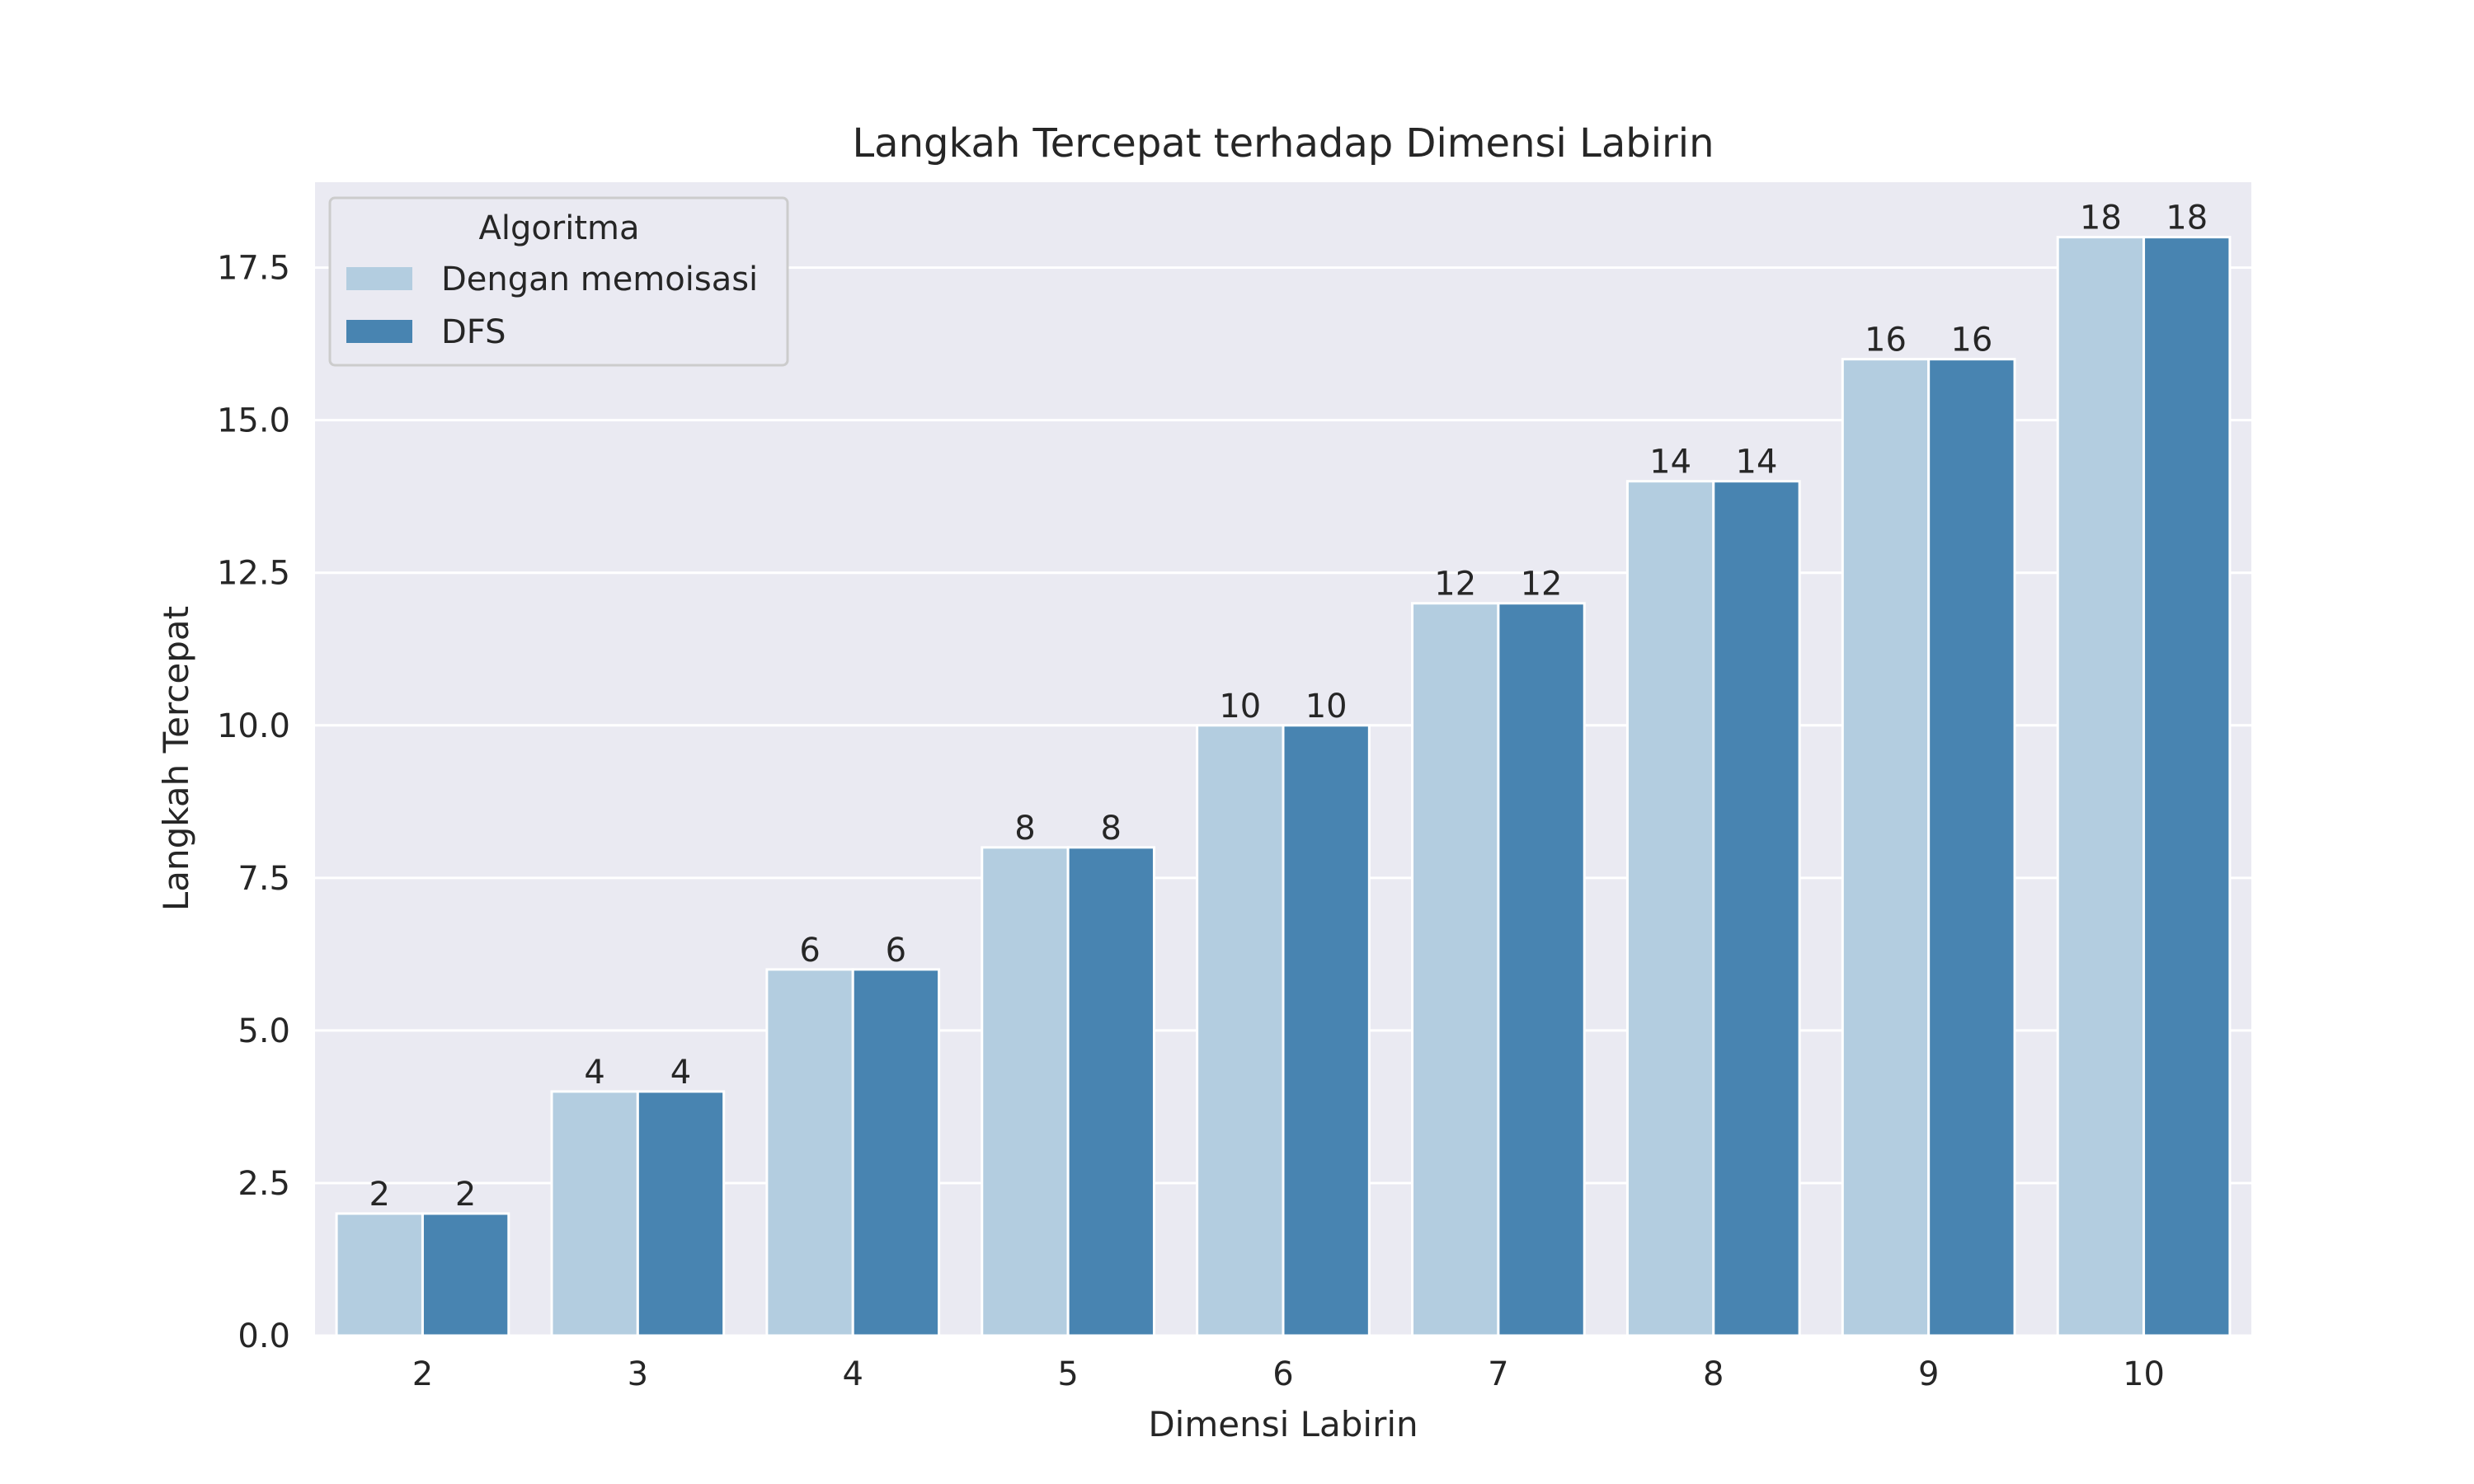 This screenshot has width=2474, height=1484. Describe the element at coordinates (176, 758) in the screenshot. I see `y-axis-label: Langkah Tercepat` at that location.